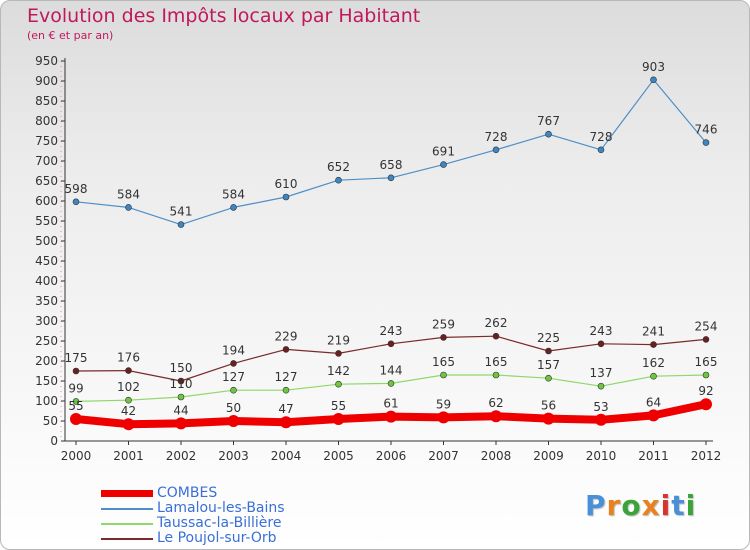  What do you see at coordinates (678, 505) in the screenshot?
I see `logo-letter: t` at bounding box center [678, 505].